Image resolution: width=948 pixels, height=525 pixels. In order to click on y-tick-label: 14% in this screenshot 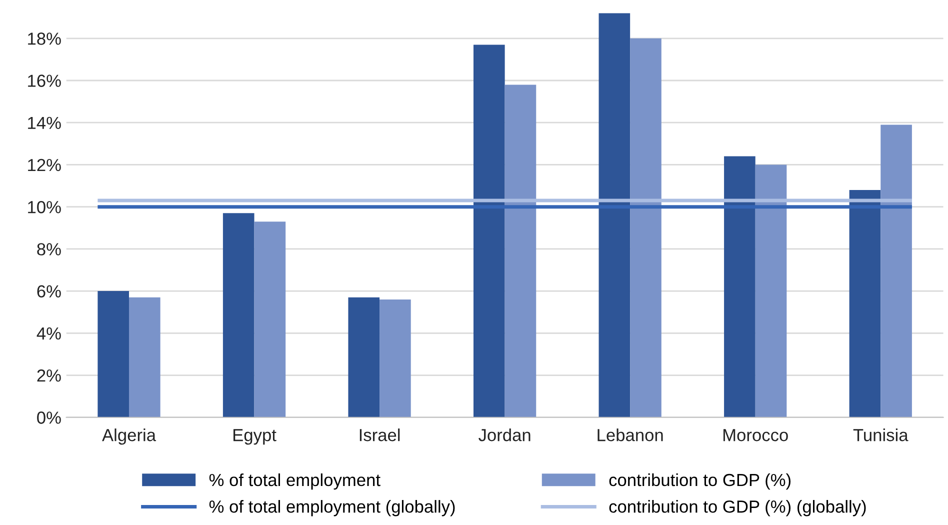, I will do `click(44, 123)`.